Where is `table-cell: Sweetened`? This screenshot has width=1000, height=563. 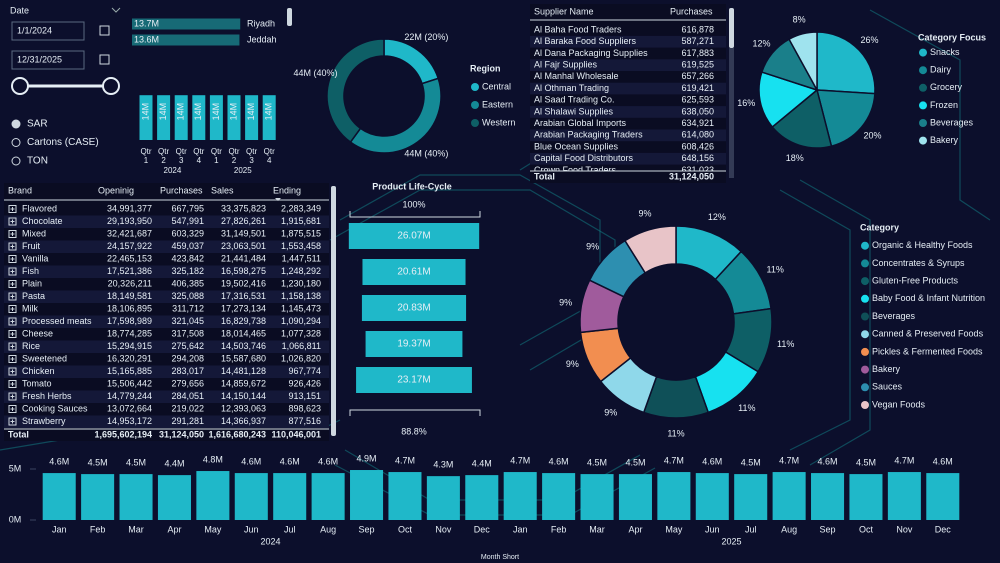
table-cell: Sweetened is located at coordinates (44, 358).